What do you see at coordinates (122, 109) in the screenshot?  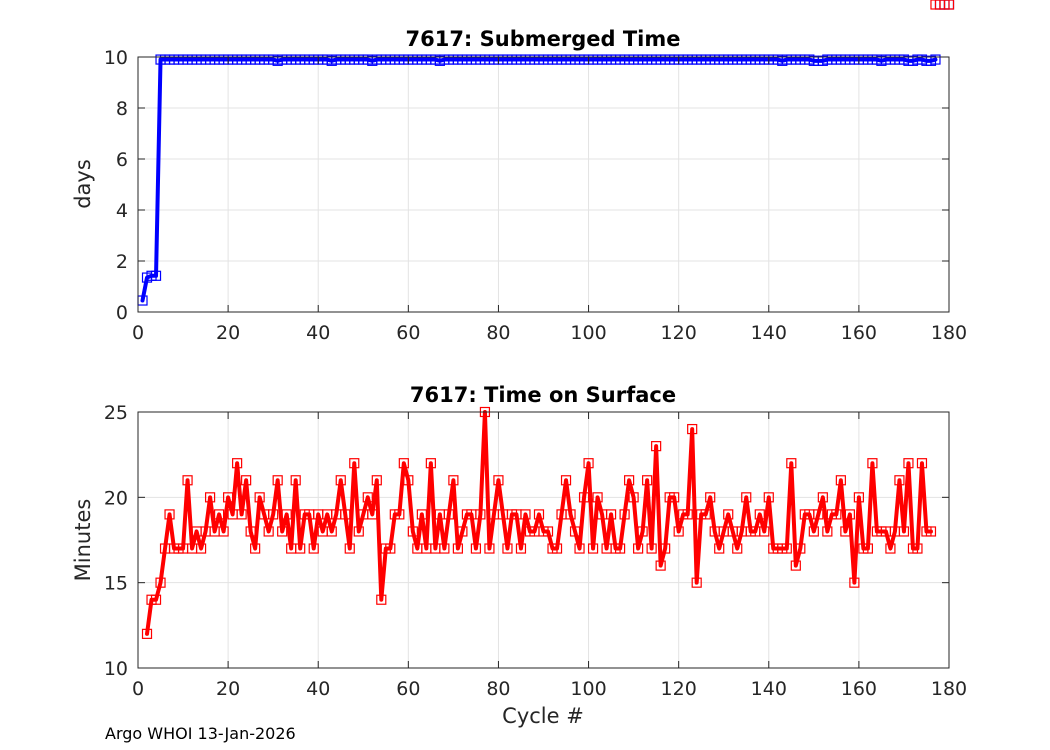 I see `top-y-tick-label: 8` at bounding box center [122, 109].